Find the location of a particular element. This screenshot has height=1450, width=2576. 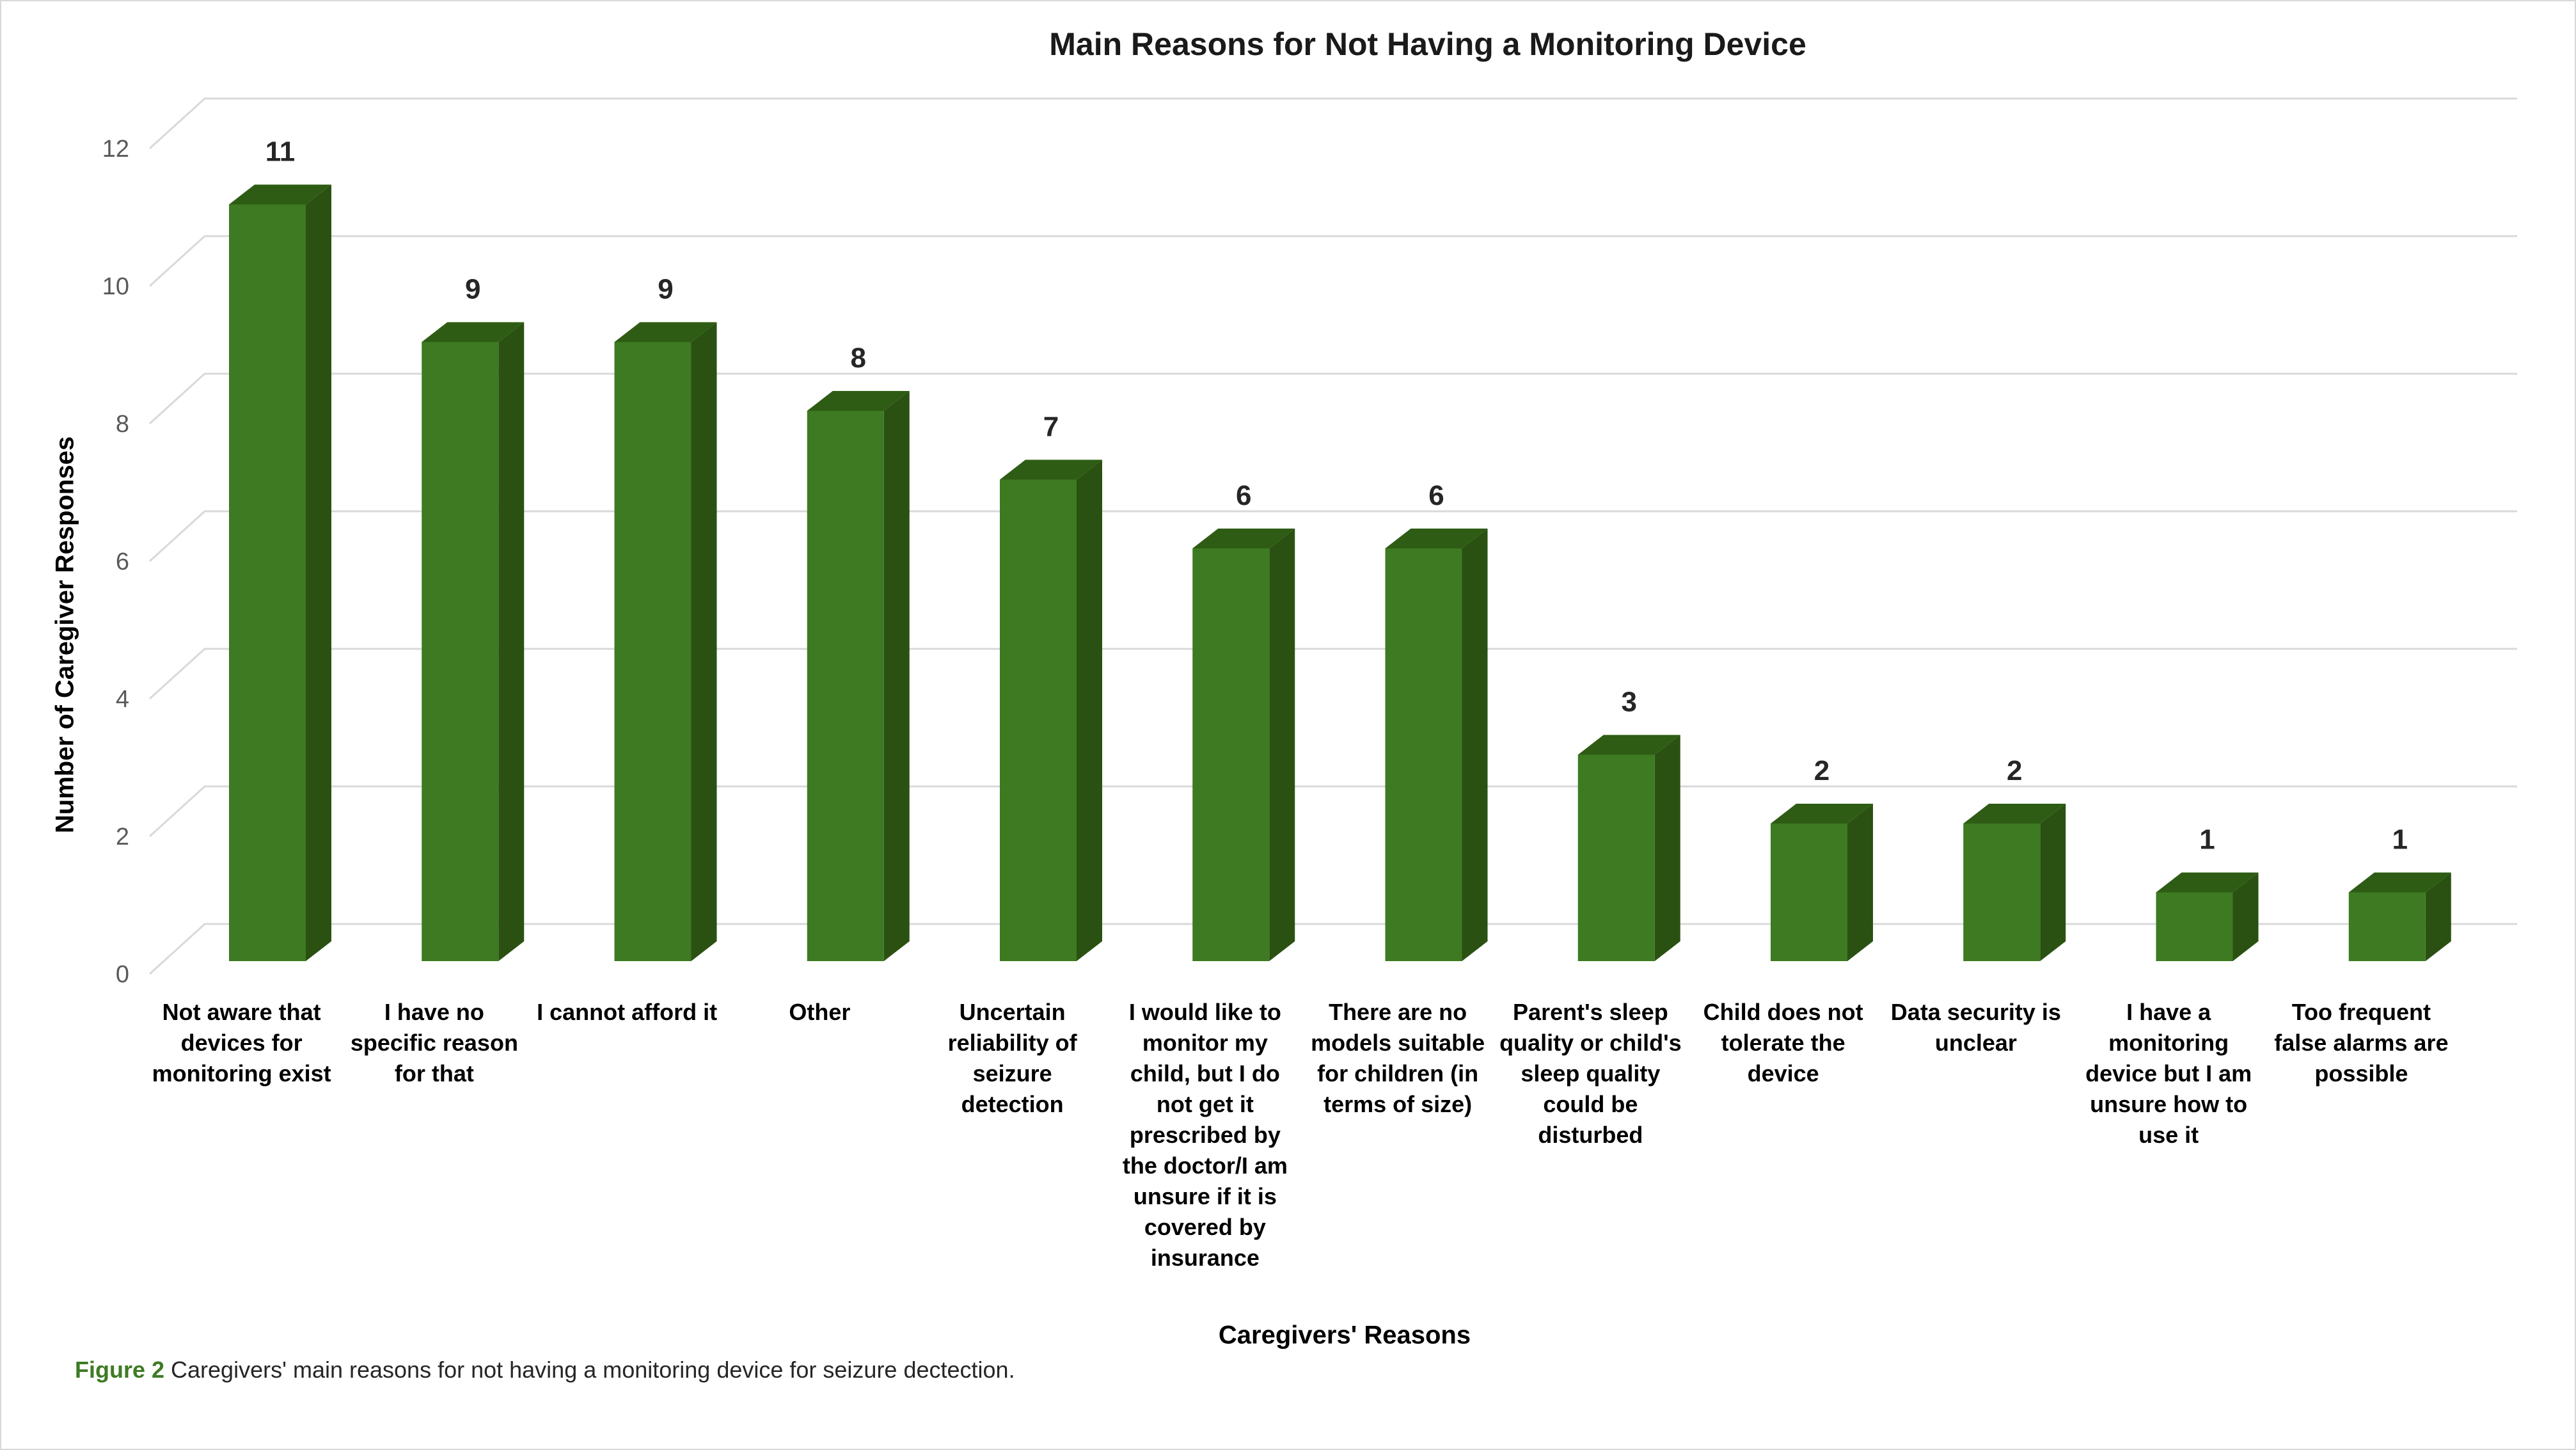

y-tick-label-12: 12 is located at coordinates (115, 149).